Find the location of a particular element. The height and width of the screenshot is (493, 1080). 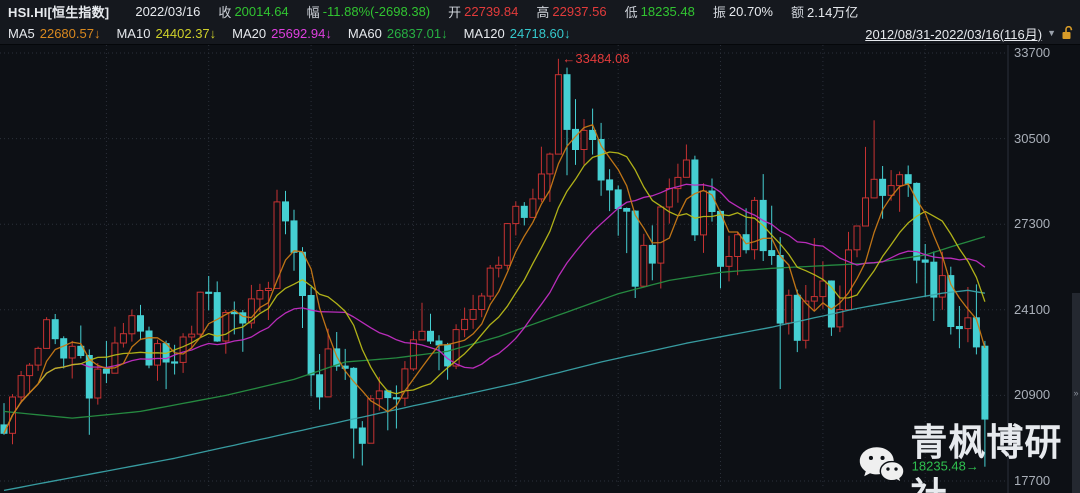

price-axis-label: 33700 is located at coordinates (1032, 52).